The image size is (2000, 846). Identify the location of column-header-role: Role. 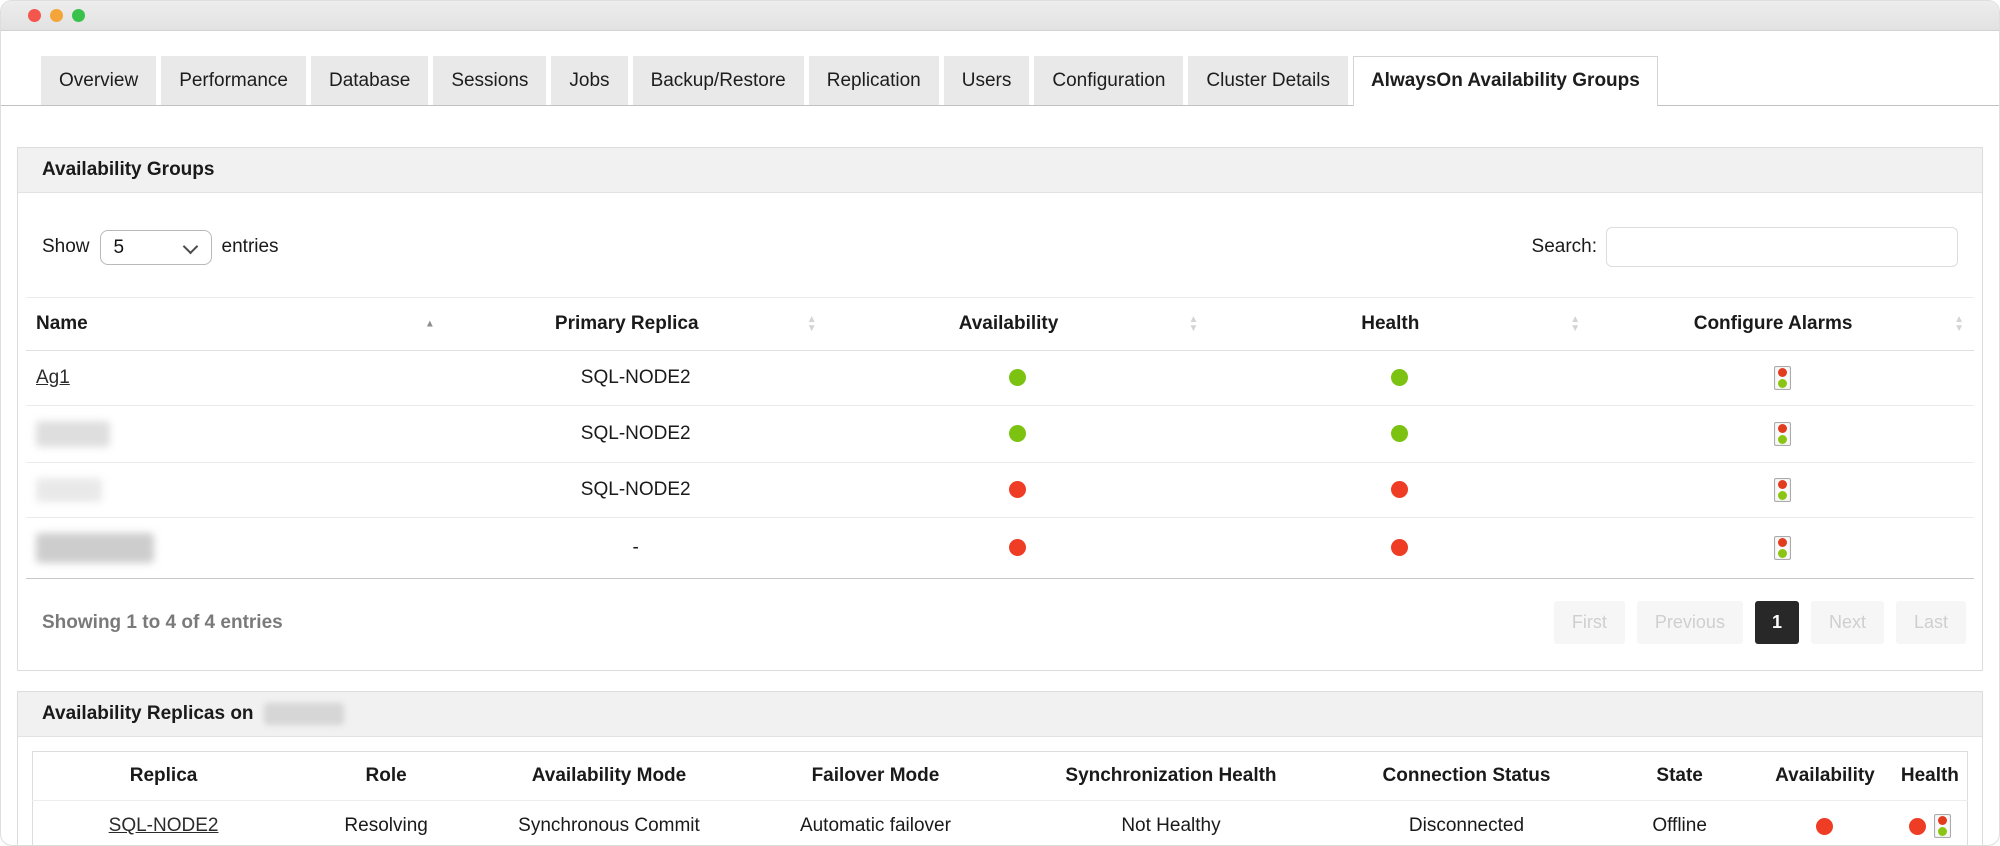
(386, 776).